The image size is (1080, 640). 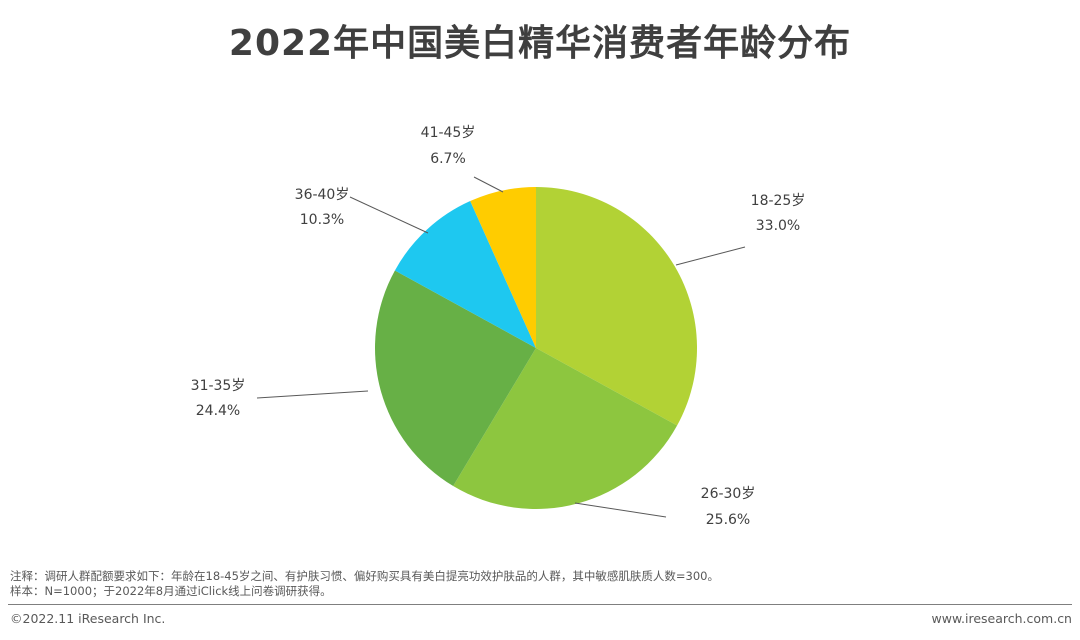 What do you see at coordinates (540, 604) in the screenshot?
I see `footer-divider` at bounding box center [540, 604].